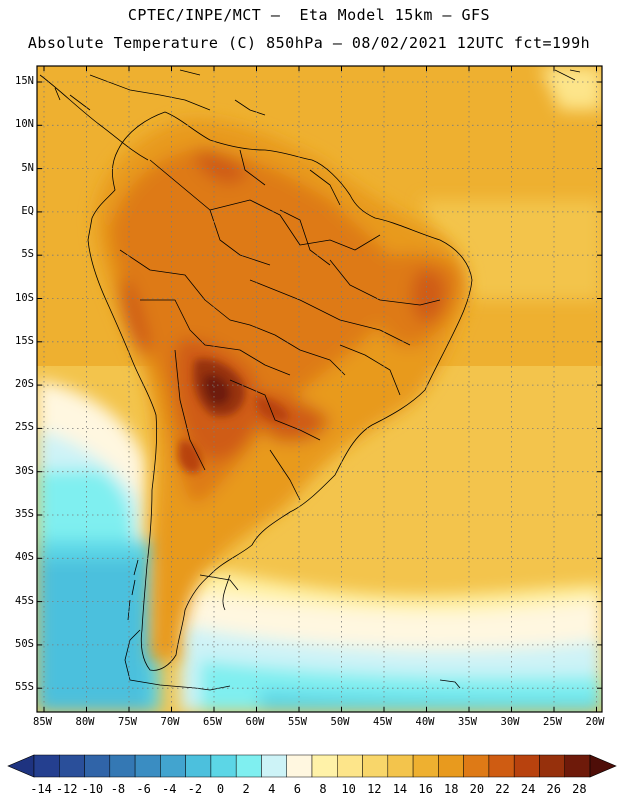  What do you see at coordinates (24, 514) in the screenshot?
I see `lat-label: 35S` at bounding box center [24, 514].